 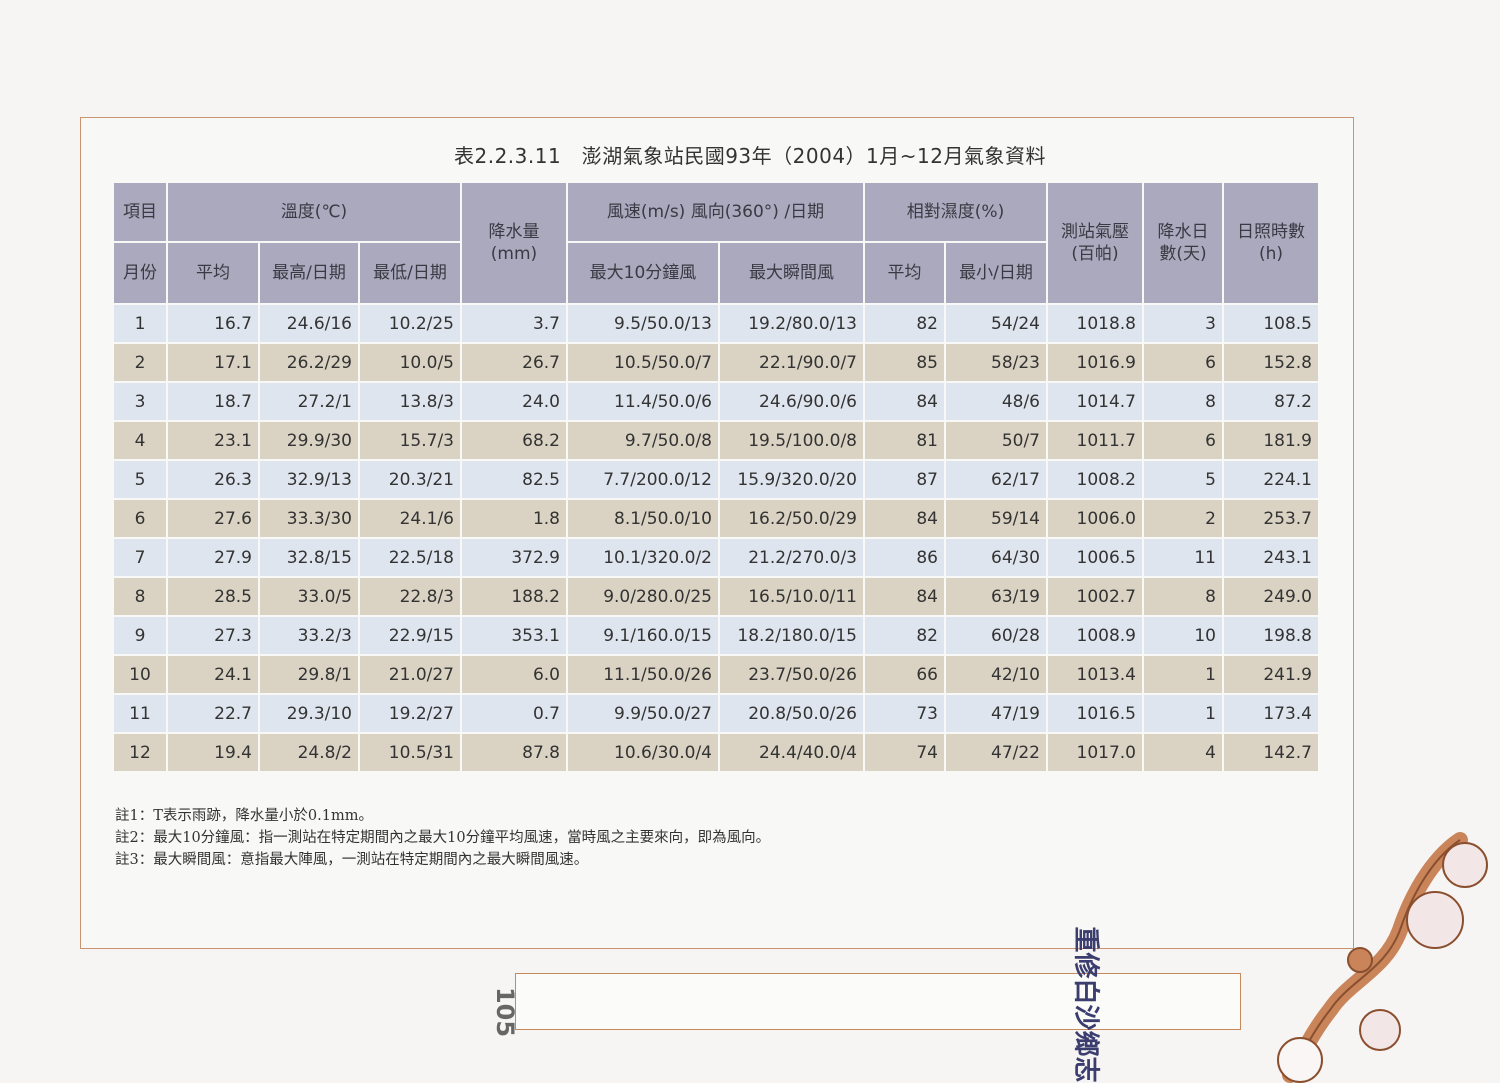 What do you see at coordinates (791, 752) in the screenshot?
I see `cell-wind-gust: 24.4/40.0/4` at bounding box center [791, 752].